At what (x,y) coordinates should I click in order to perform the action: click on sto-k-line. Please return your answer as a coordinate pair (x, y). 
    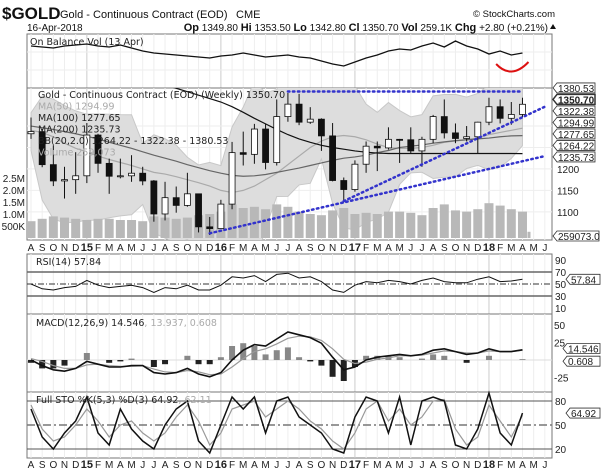
    Looking at the image, I should click on (277, 422).